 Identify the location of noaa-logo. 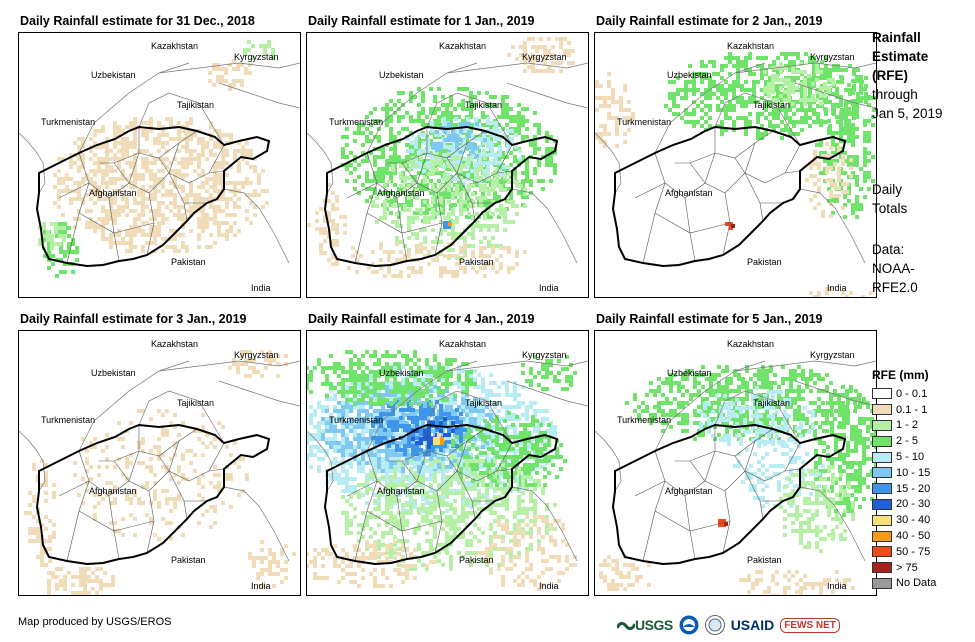
(689, 625).